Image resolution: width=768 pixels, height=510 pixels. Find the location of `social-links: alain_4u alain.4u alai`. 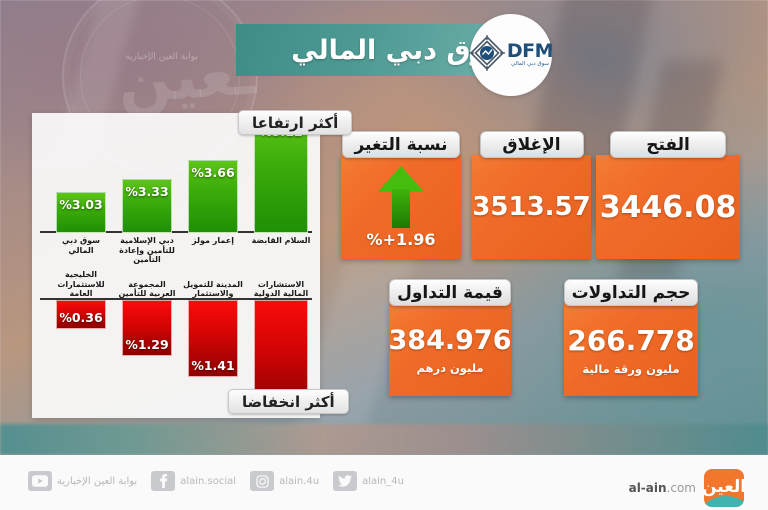

social-links: alain_4u alain.4u alai is located at coordinates (216, 481).